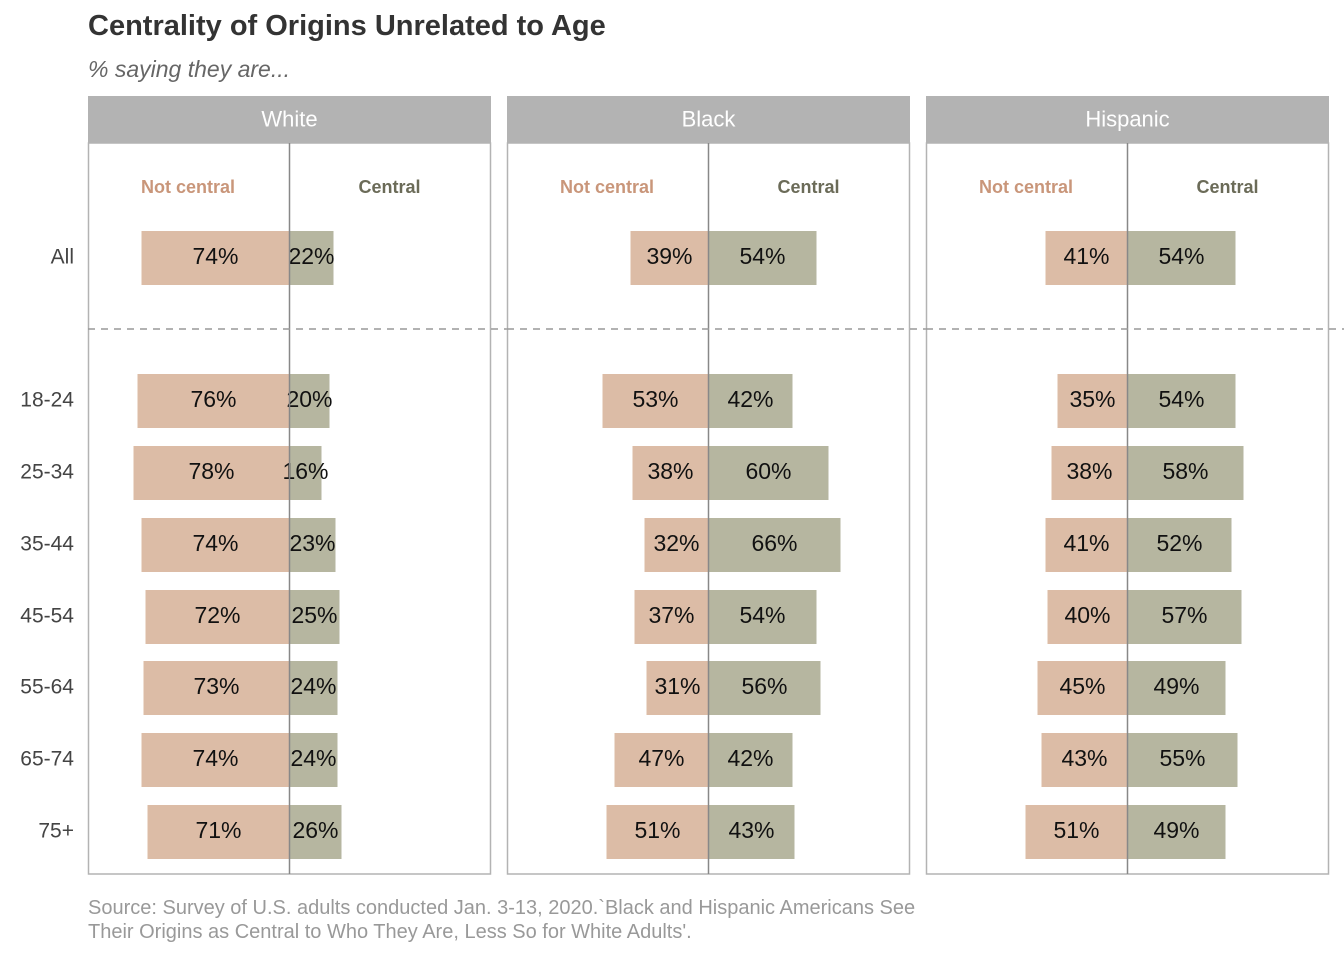 The width and height of the screenshot is (1344, 960). I want to click on y-tick-label: All, so click(62, 257).